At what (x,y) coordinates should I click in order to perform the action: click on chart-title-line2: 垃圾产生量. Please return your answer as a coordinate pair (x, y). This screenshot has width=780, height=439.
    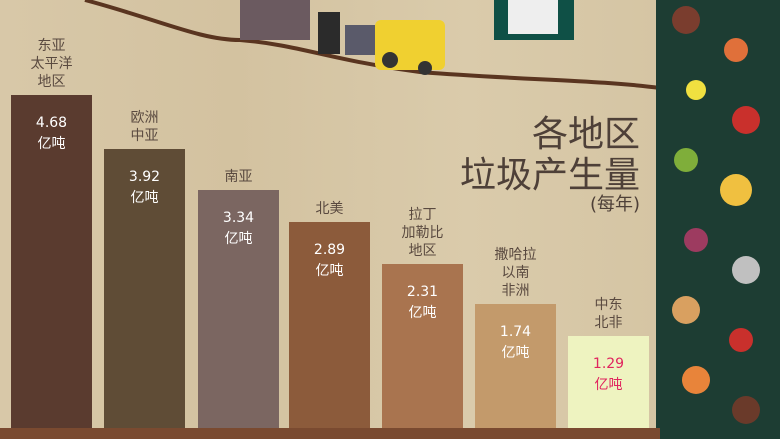
    Looking at the image, I should click on (549, 175).